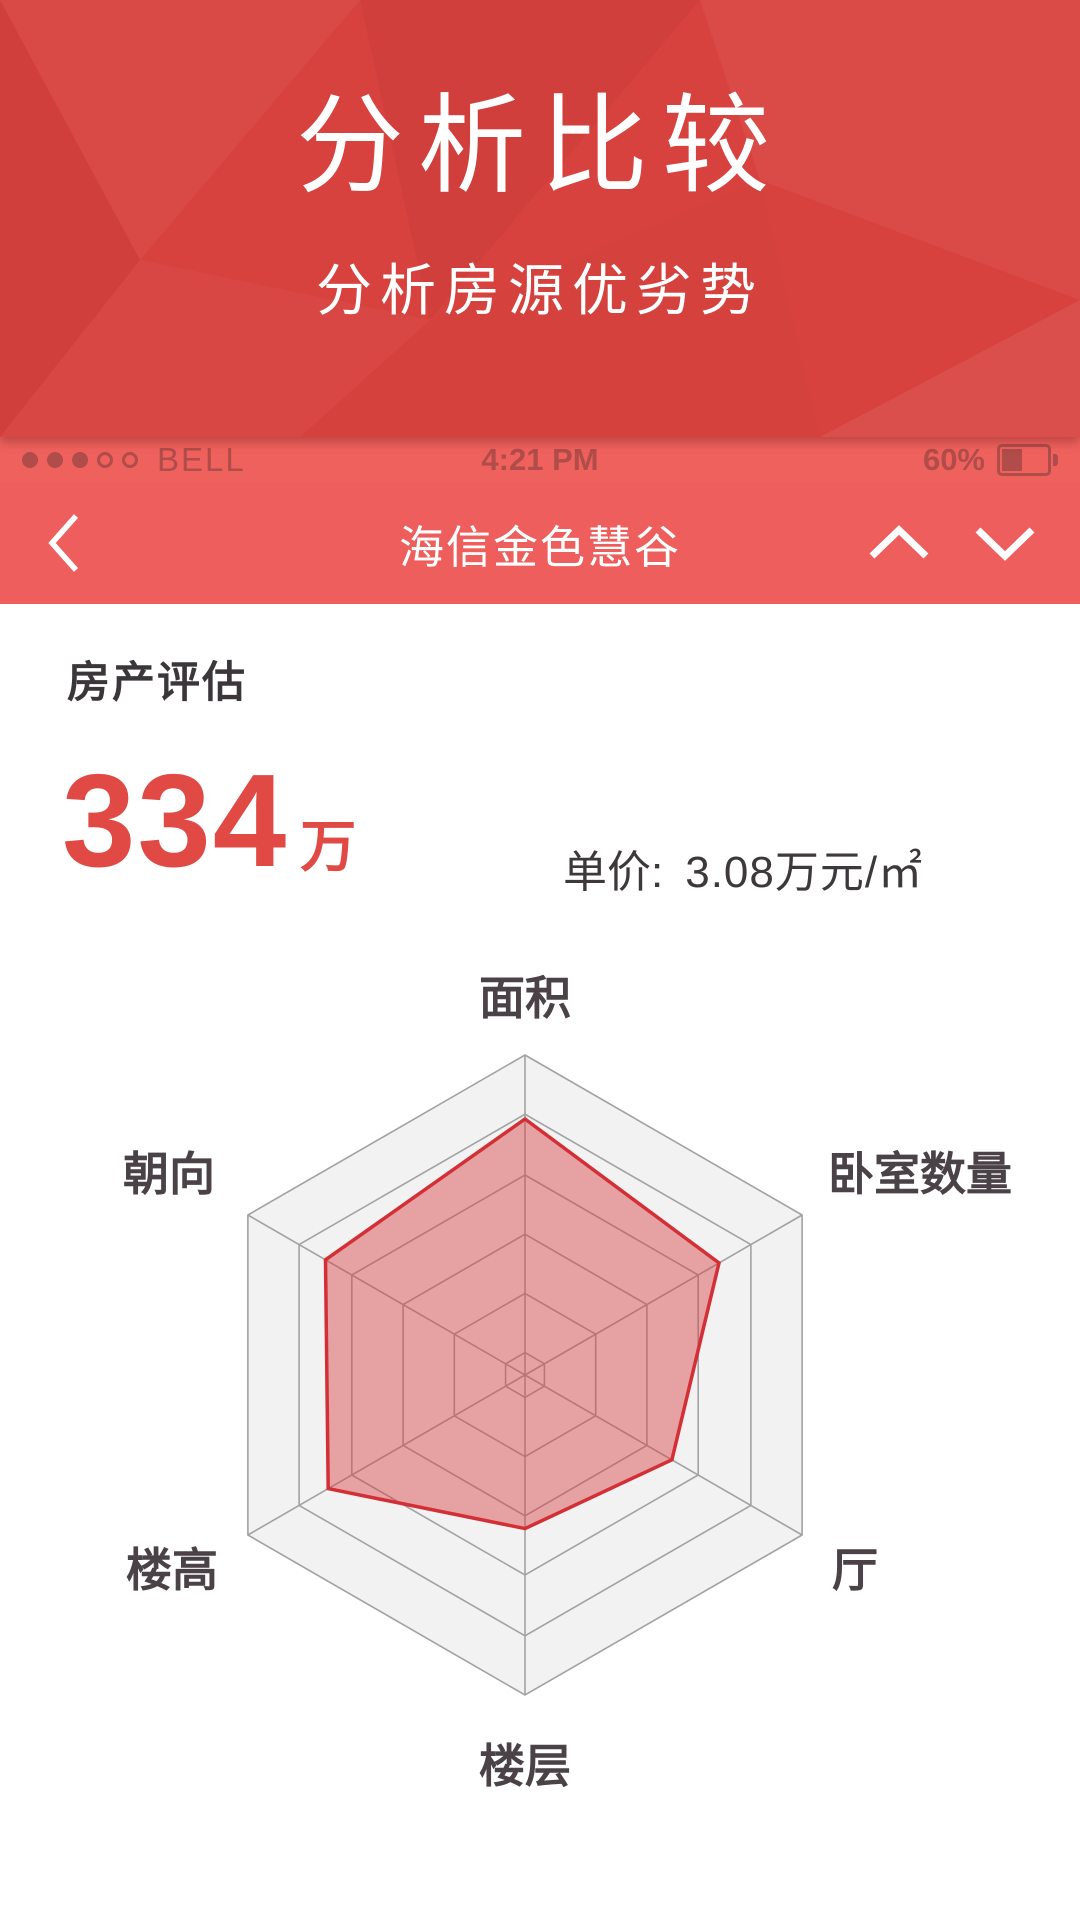 Image resolution: width=1080 pixels, height=1920 pixels. I want to click on radar-axis-label: 楼高, so click(172, 1570).